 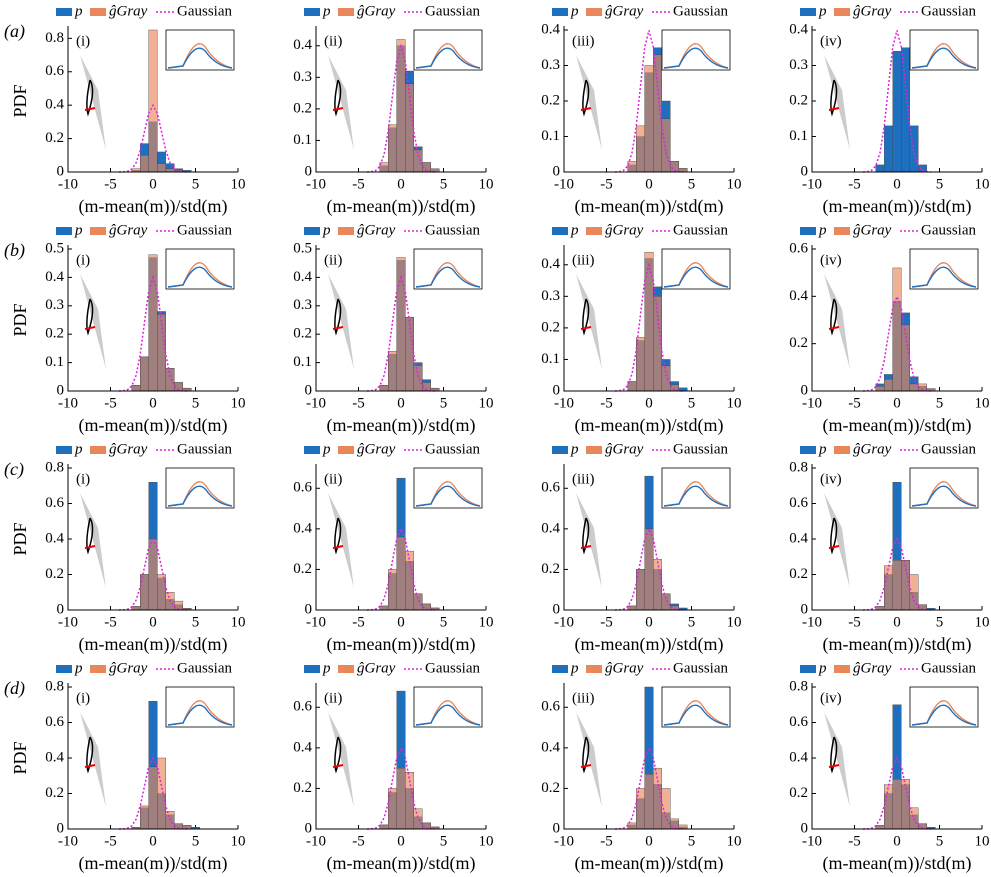 What do you see at coordinates (550, 100) in the screenshot?
I see `y-tick-label: 0.2` at bounding box center [550, 100].